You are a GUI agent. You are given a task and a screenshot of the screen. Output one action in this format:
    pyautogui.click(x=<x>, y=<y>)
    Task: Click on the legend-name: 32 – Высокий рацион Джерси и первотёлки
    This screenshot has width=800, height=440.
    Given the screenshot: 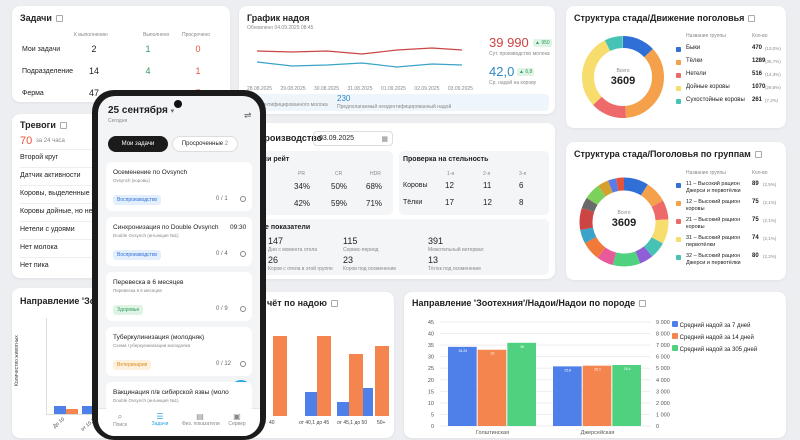 What is the action you would take?
    pyautogui.click(x=713, y=259)
    